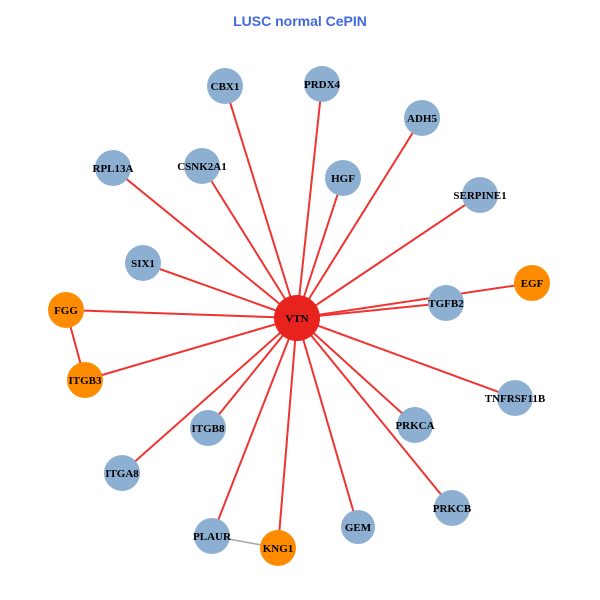 The height and width of the screenshot is (600, 600). What do you see at coordinates (220, 290) in the screenshot?
I see `edge-VTN-SIX1` at bounding box center [220, 290].